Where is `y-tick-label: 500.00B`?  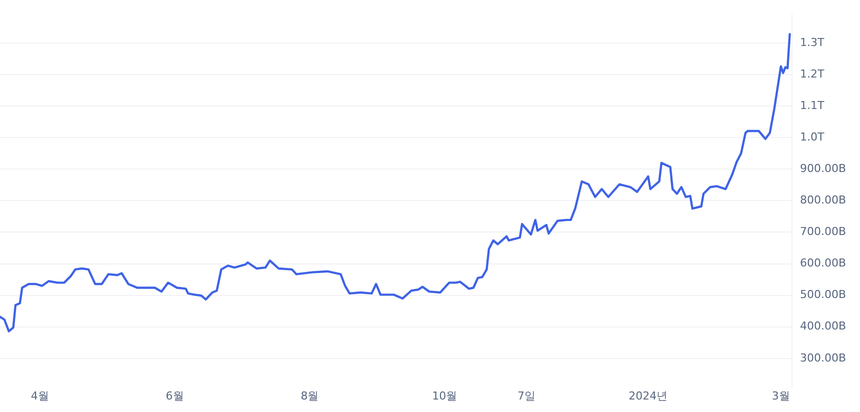
y-tick-label: 500.00B is located at coordinates (823, 295).